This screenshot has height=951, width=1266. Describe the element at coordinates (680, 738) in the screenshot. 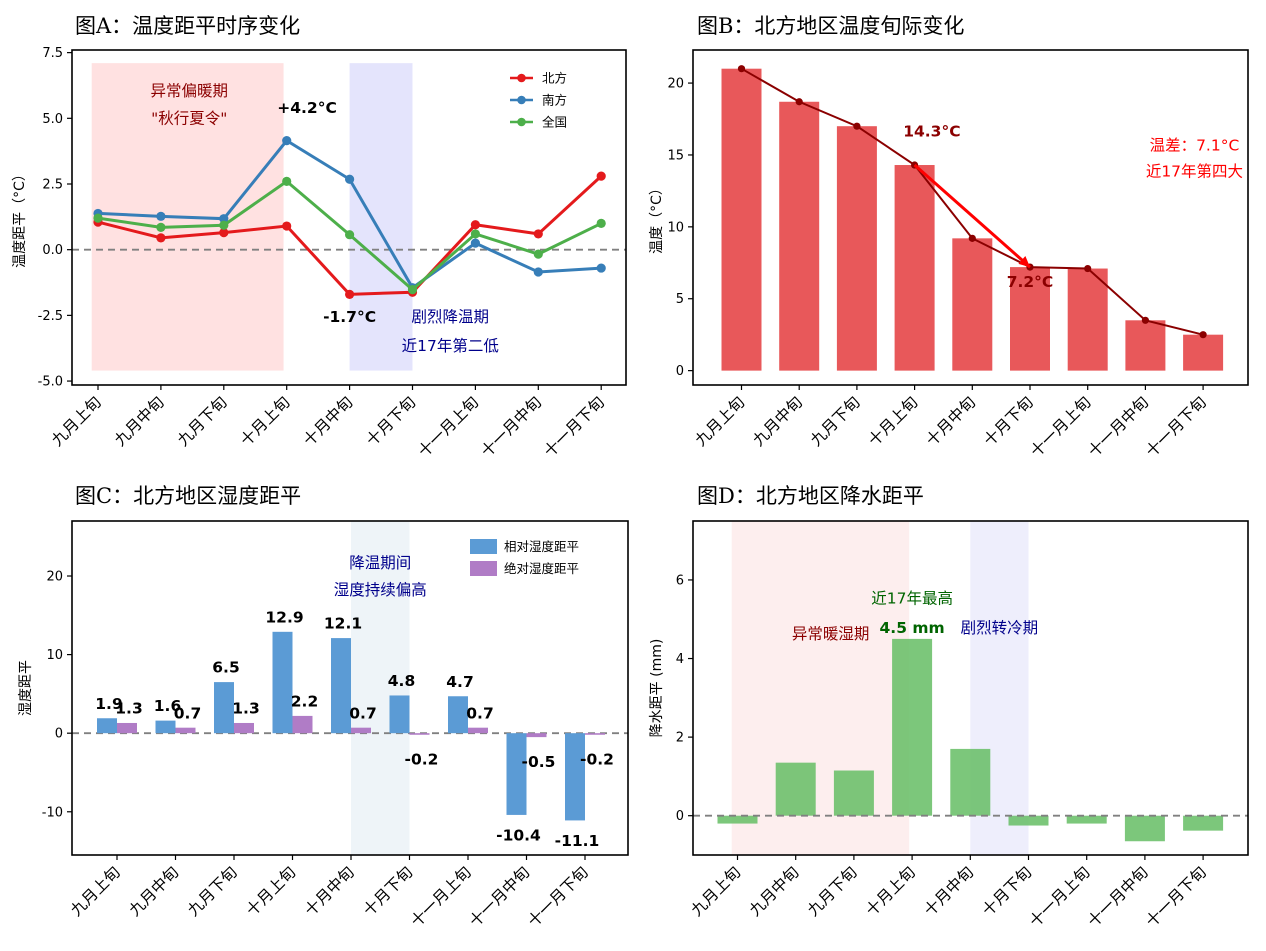

I see `y-tick-label: 2` at that location.